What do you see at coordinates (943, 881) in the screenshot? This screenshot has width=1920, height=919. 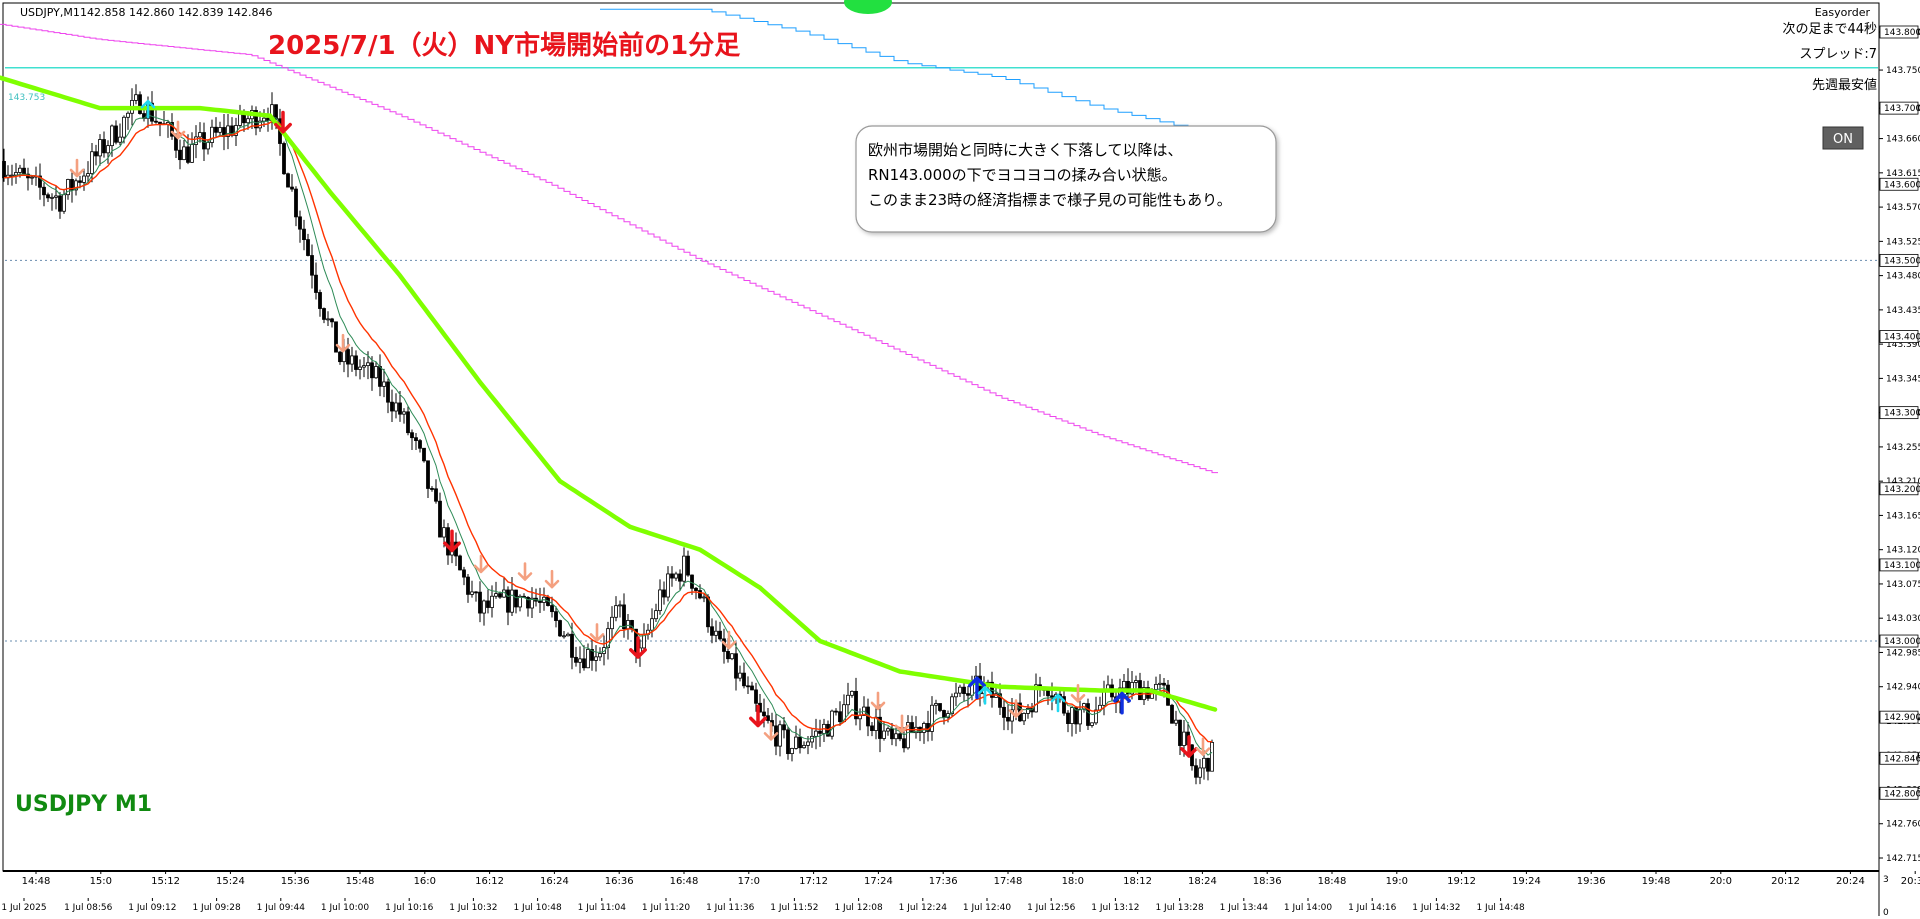 I see `time-label-top: 17:36` at bounding box center [943, 881].